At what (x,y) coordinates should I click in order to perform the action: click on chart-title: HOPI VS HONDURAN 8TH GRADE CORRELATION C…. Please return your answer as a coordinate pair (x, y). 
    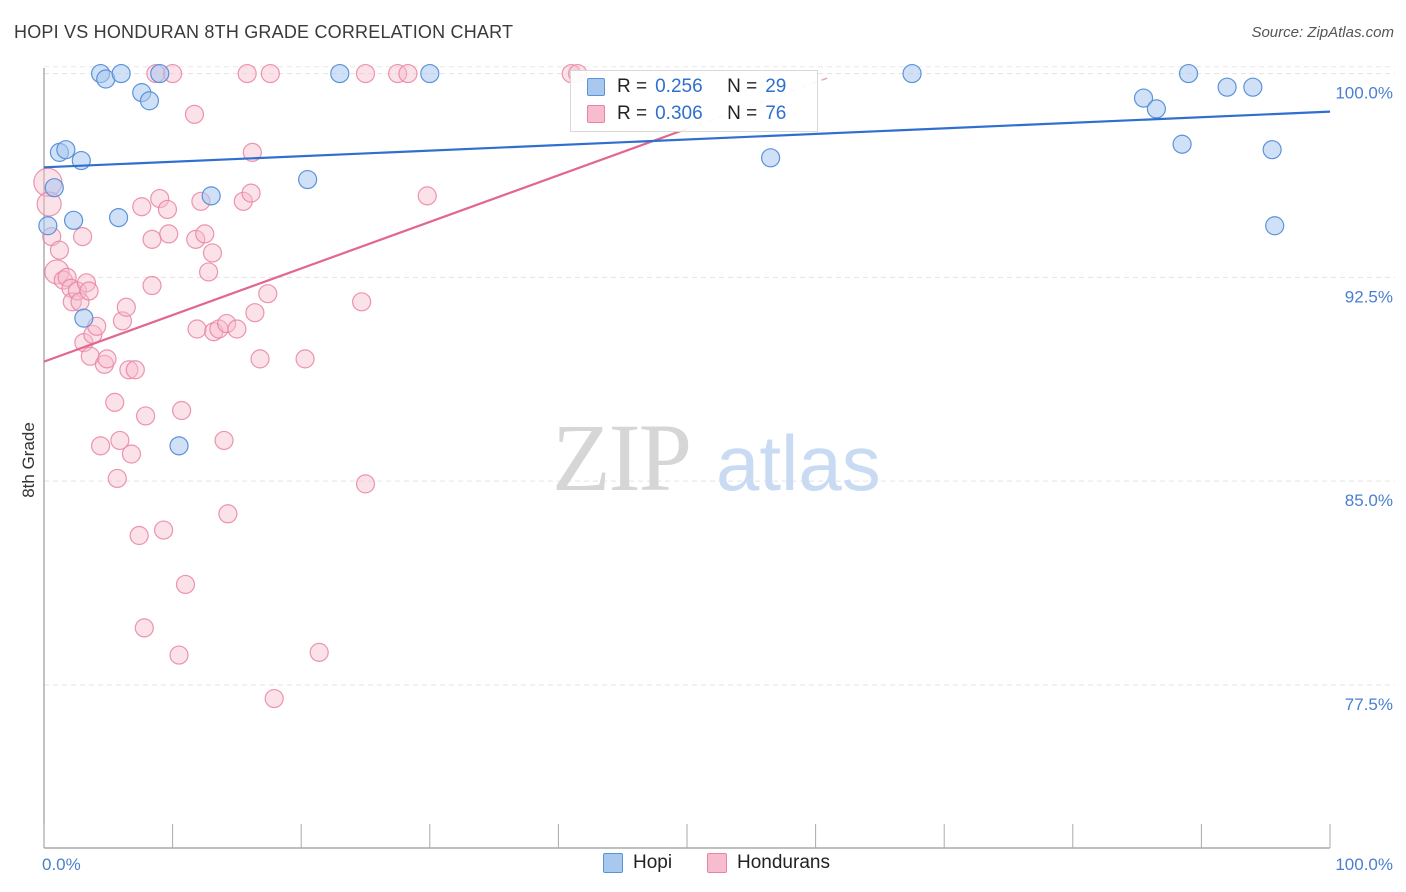
    Looking at the image, I should click on (264, 32).